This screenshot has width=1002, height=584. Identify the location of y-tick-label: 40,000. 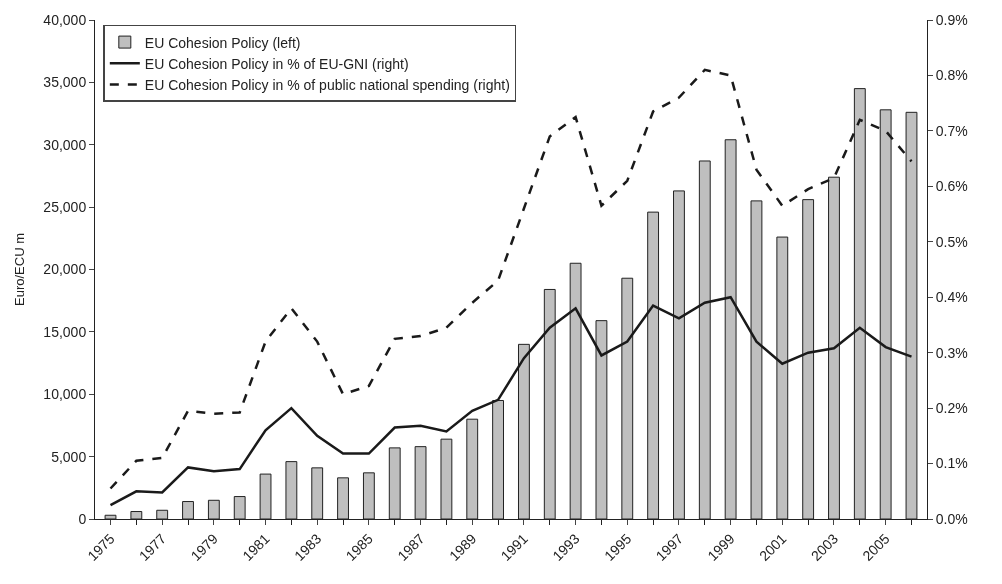
(65, 19).